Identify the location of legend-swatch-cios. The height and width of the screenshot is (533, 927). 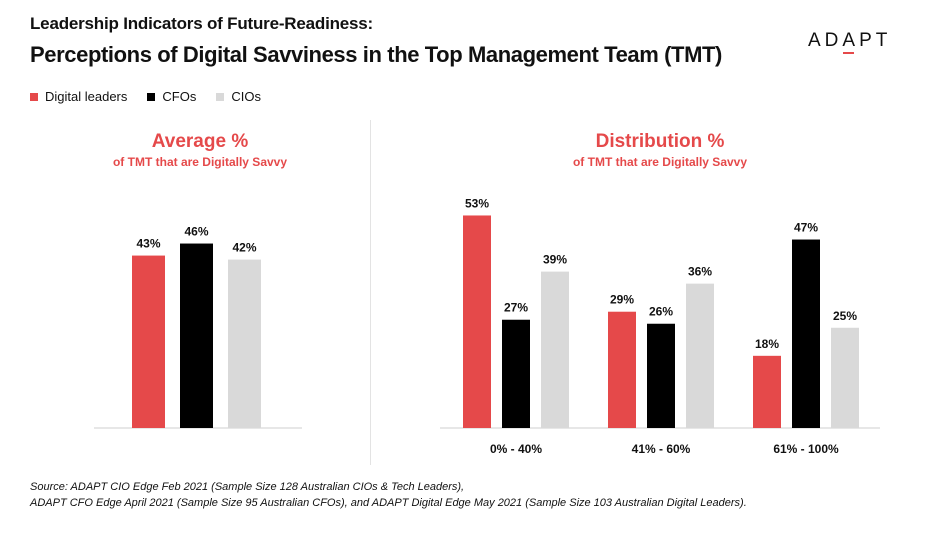
(220, 96).